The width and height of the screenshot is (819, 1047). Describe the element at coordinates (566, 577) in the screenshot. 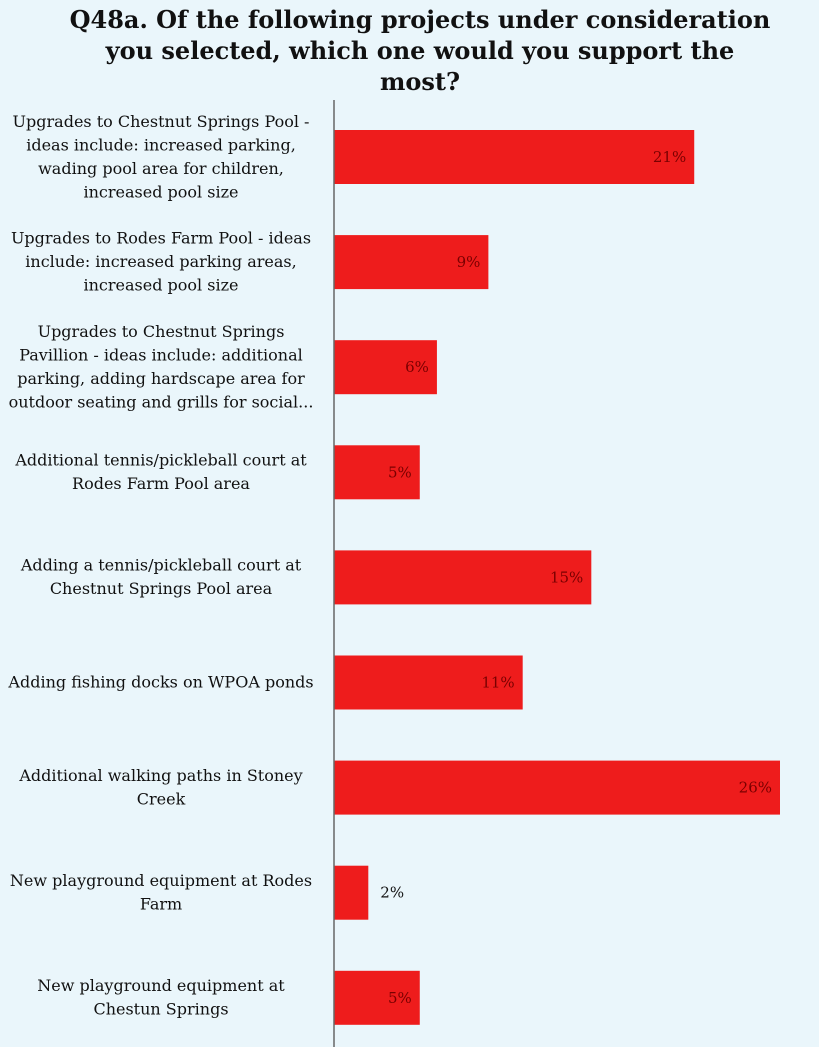

I see `data-label: 15%` at that location.